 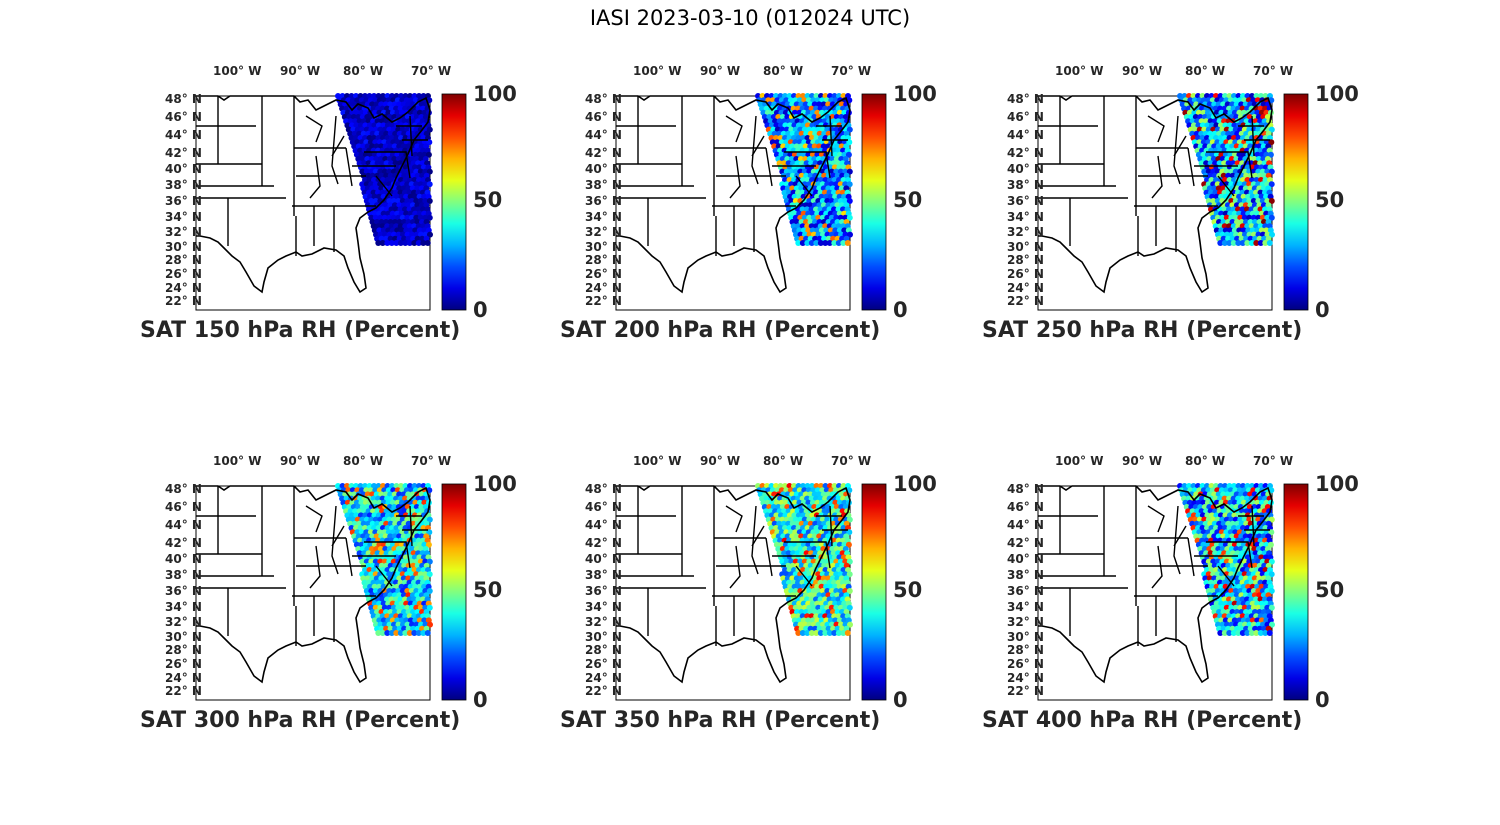 What do you see at coordinates (183, 691) in the screenshot?
I see `lat-tick-label: 22° N` at bounding box center [183, 691].